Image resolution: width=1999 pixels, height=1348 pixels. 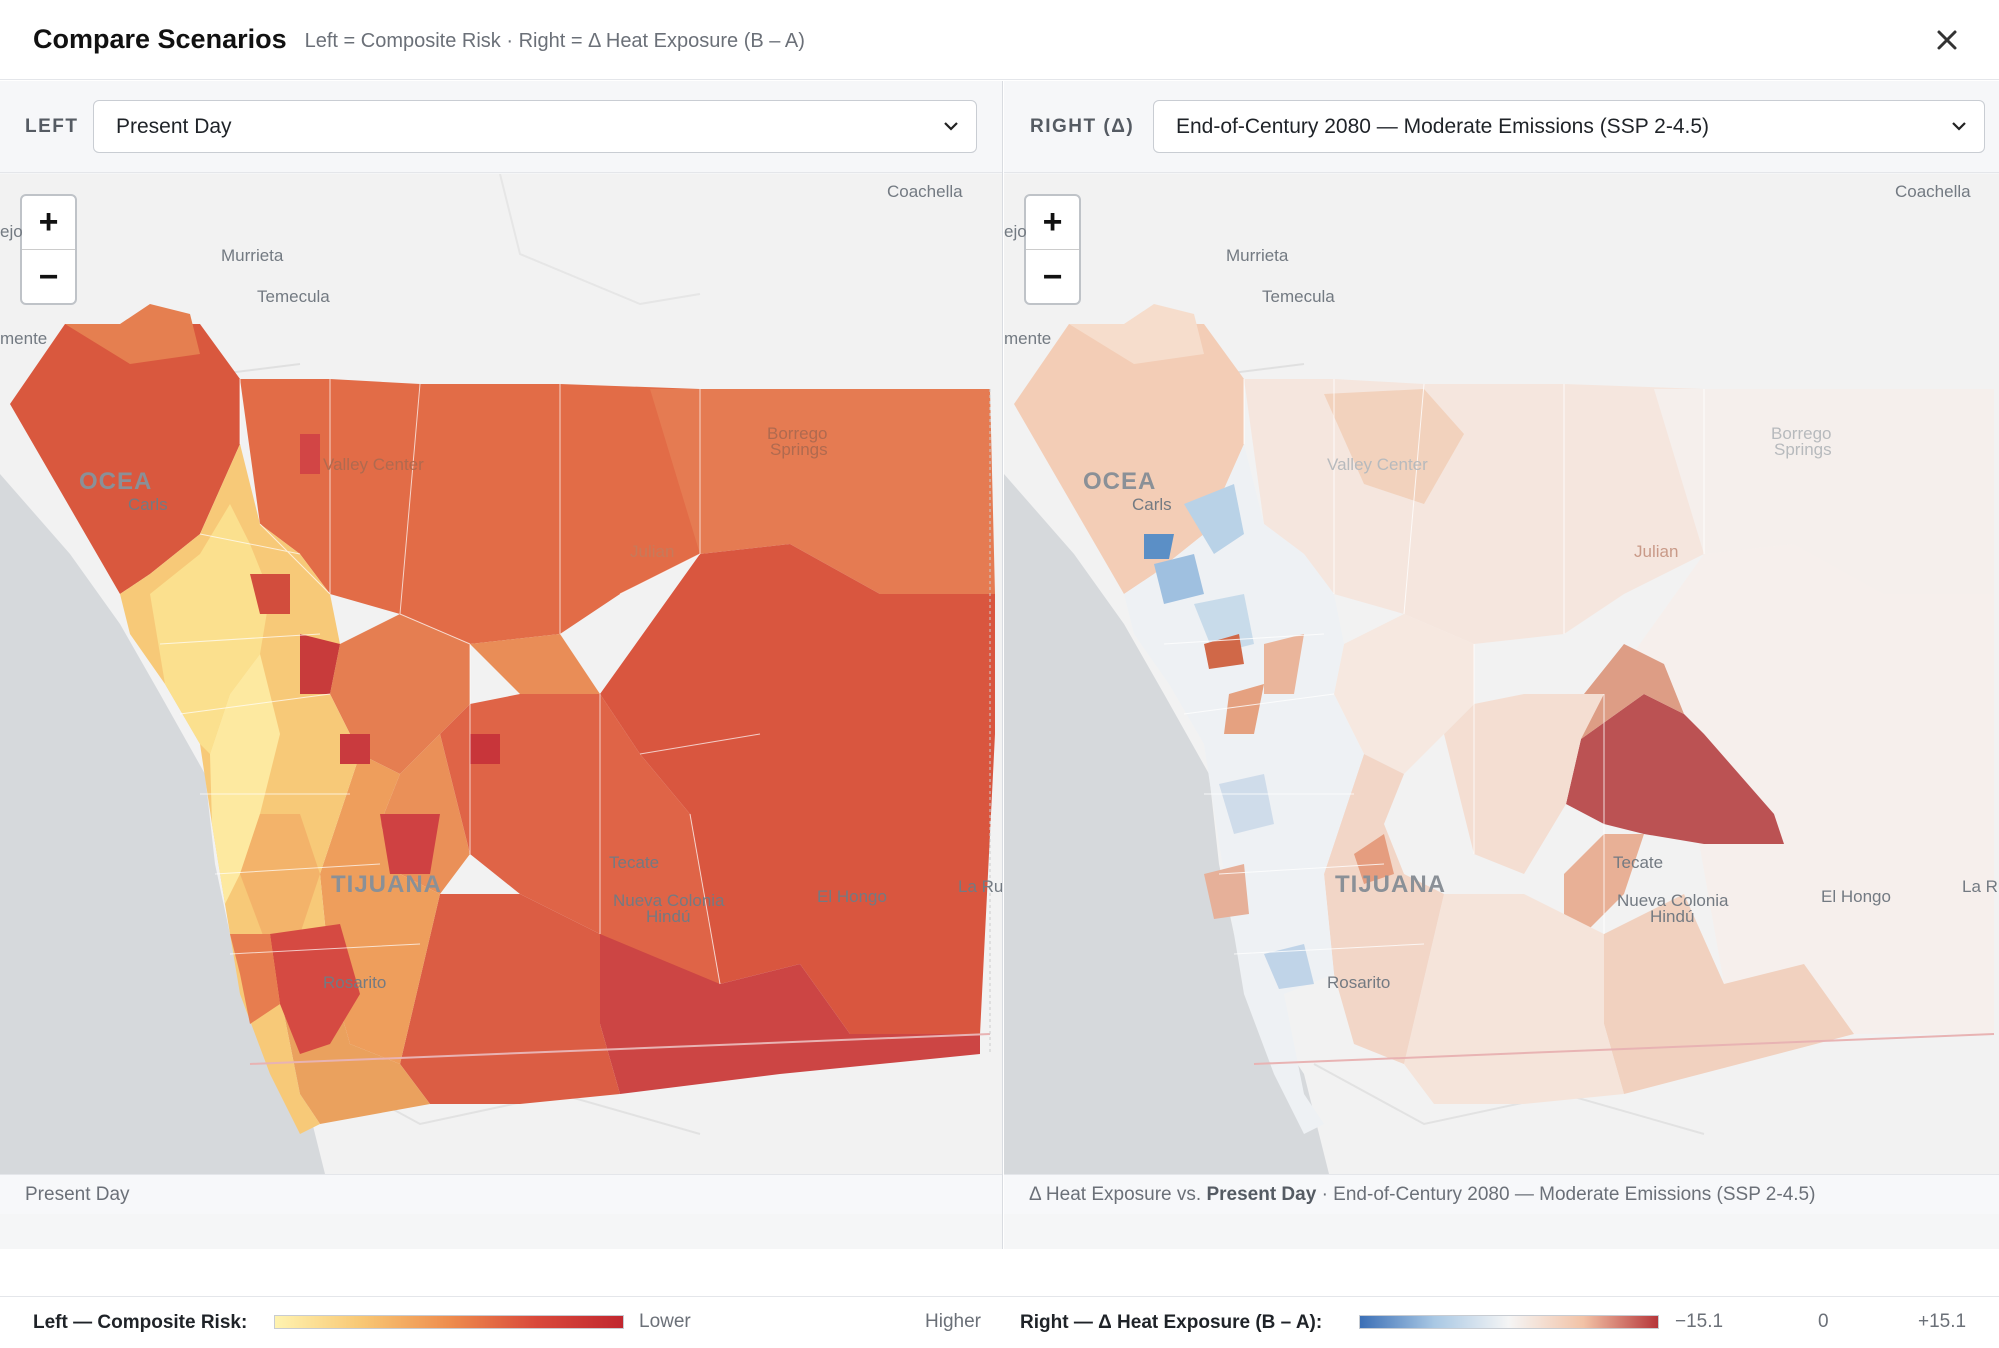 I want to click on left-legend-title: Left — Composite Risk:, so click(x=140, y=1322).